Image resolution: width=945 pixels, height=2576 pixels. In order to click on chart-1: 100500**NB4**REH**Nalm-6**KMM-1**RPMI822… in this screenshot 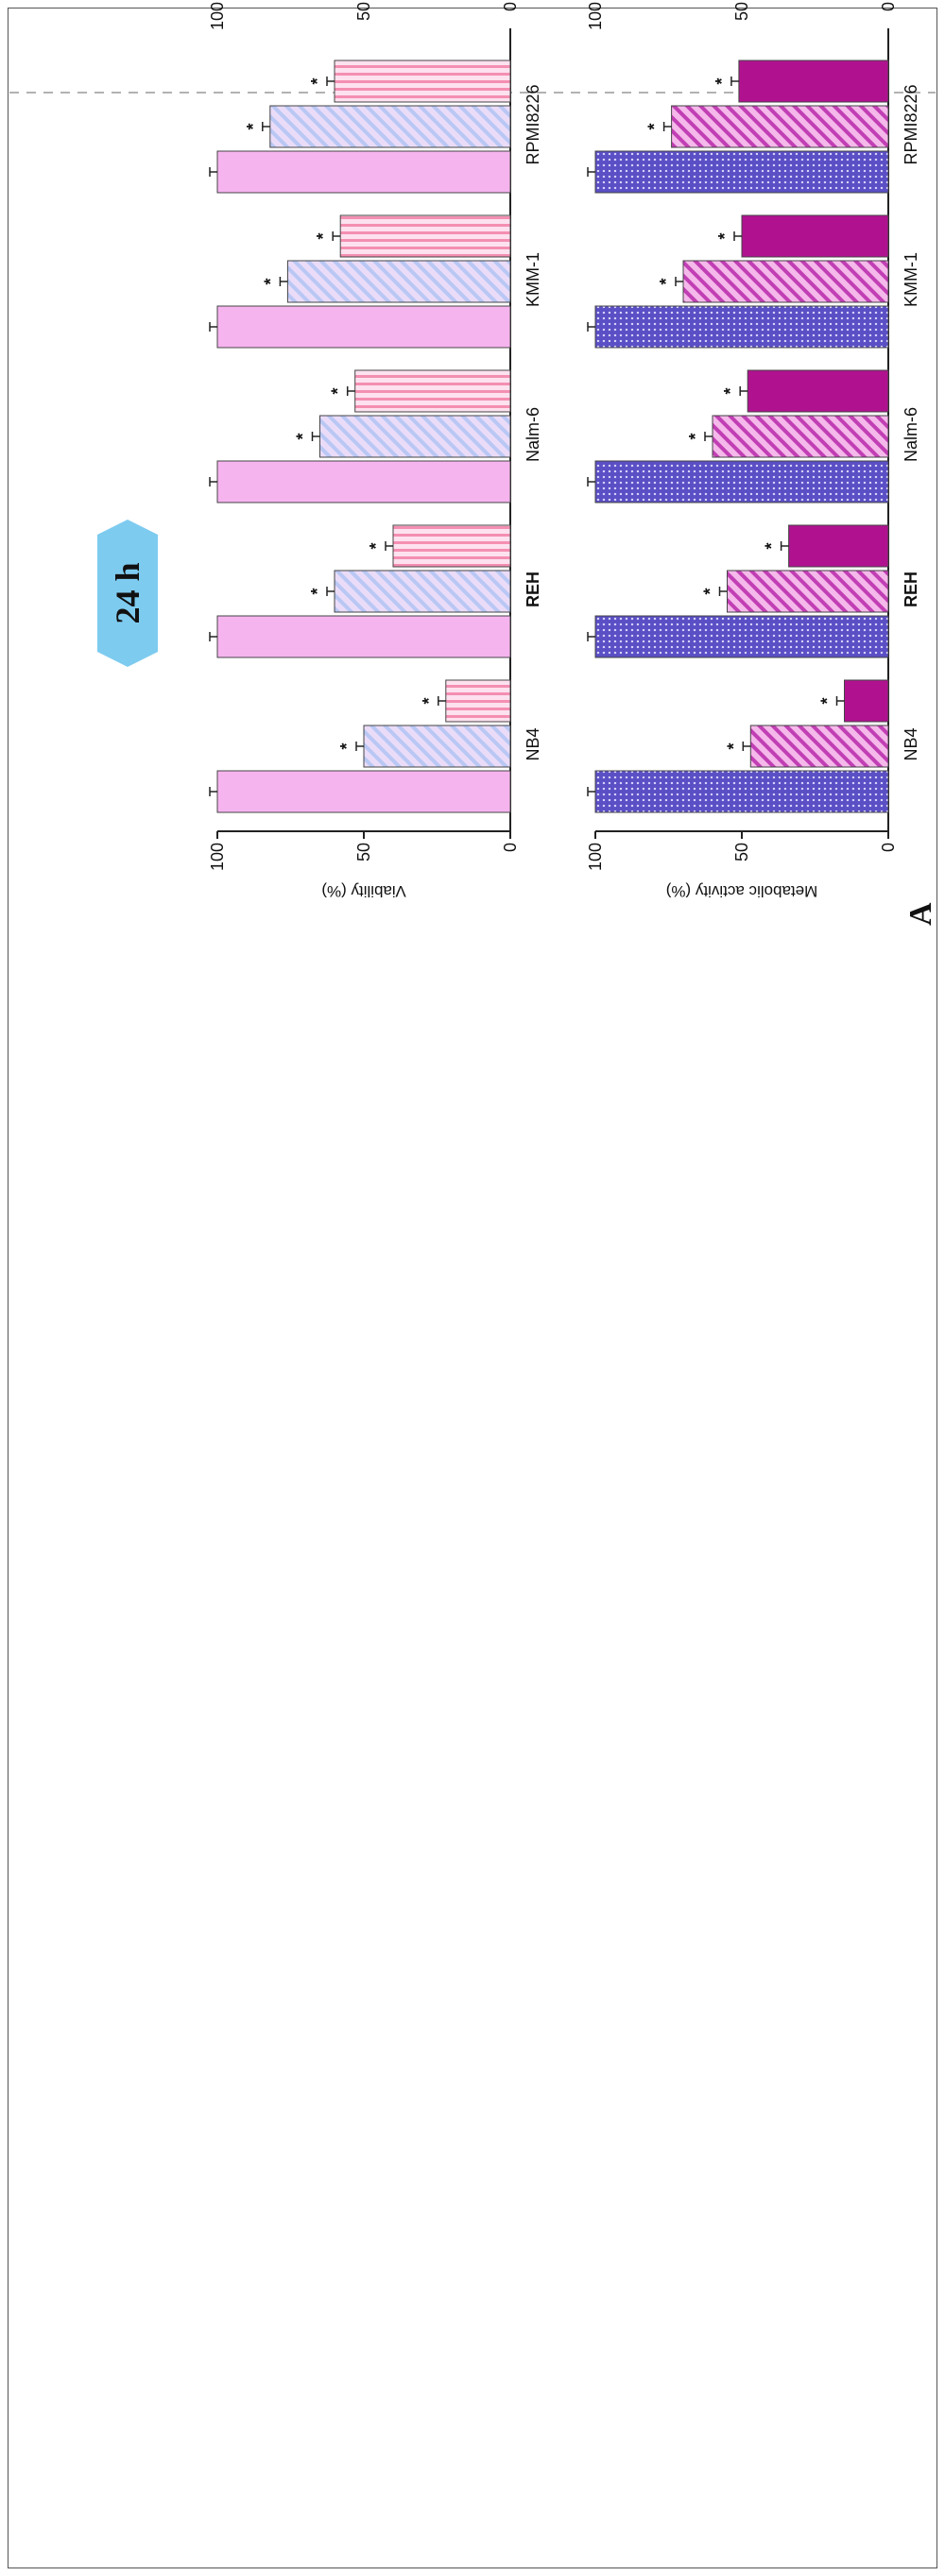, I will do `click(364, 16)`.